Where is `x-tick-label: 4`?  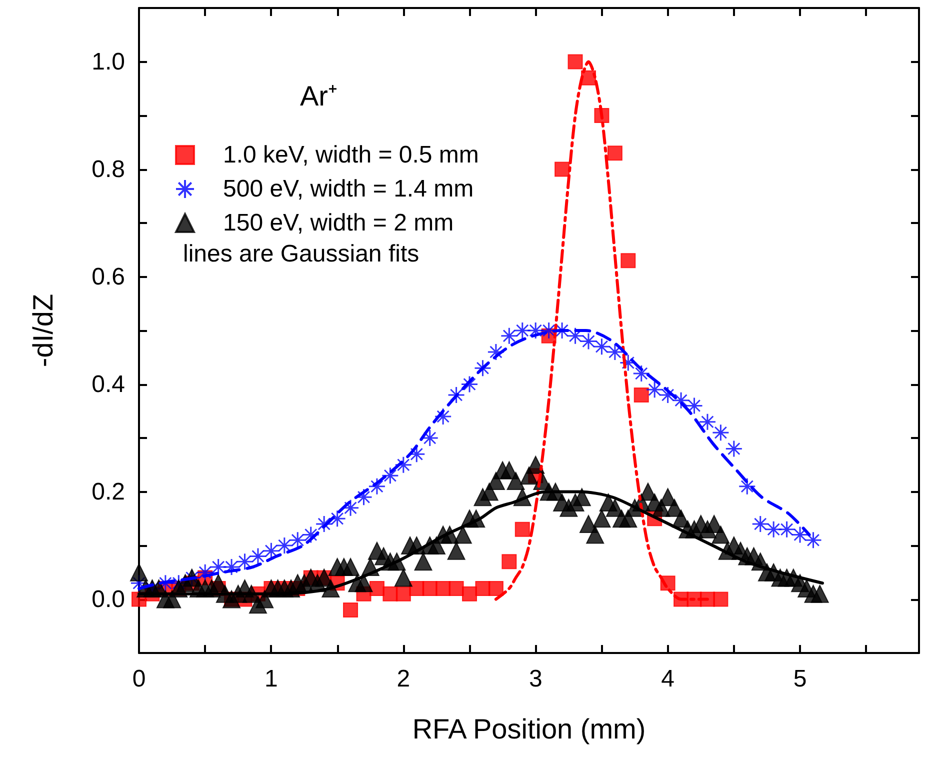 x-tick-label: 4 is located at coordinates (667, 679).